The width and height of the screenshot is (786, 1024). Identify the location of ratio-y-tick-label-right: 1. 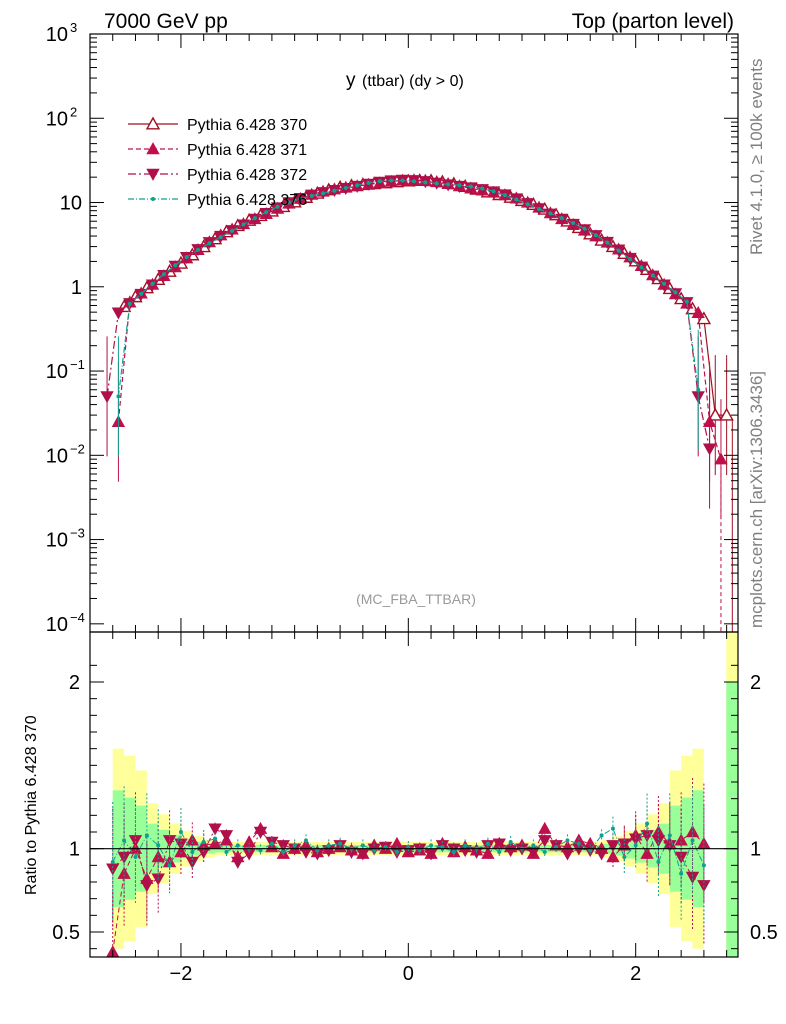
(755, 850).